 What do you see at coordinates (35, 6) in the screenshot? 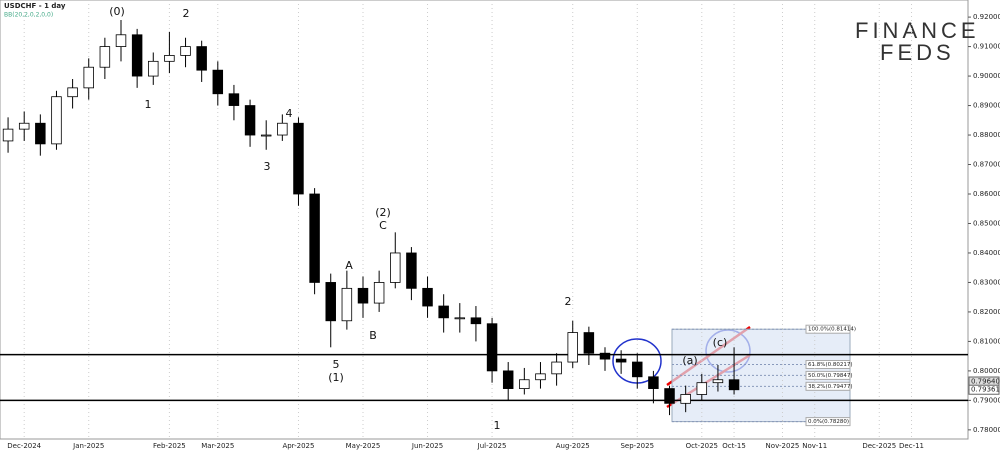
I see `chart-title: USDCHF - 1 day` at bounding box center [35, 6].